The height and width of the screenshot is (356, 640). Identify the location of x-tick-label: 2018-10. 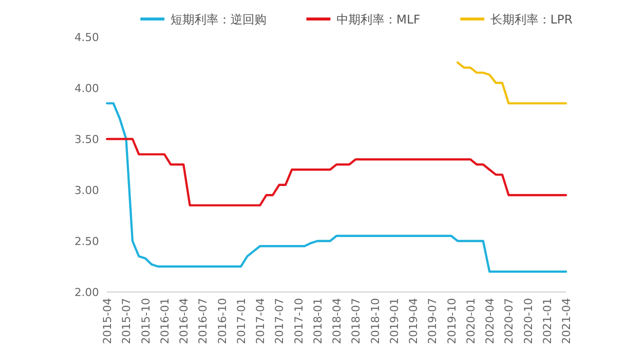
(375, 321).